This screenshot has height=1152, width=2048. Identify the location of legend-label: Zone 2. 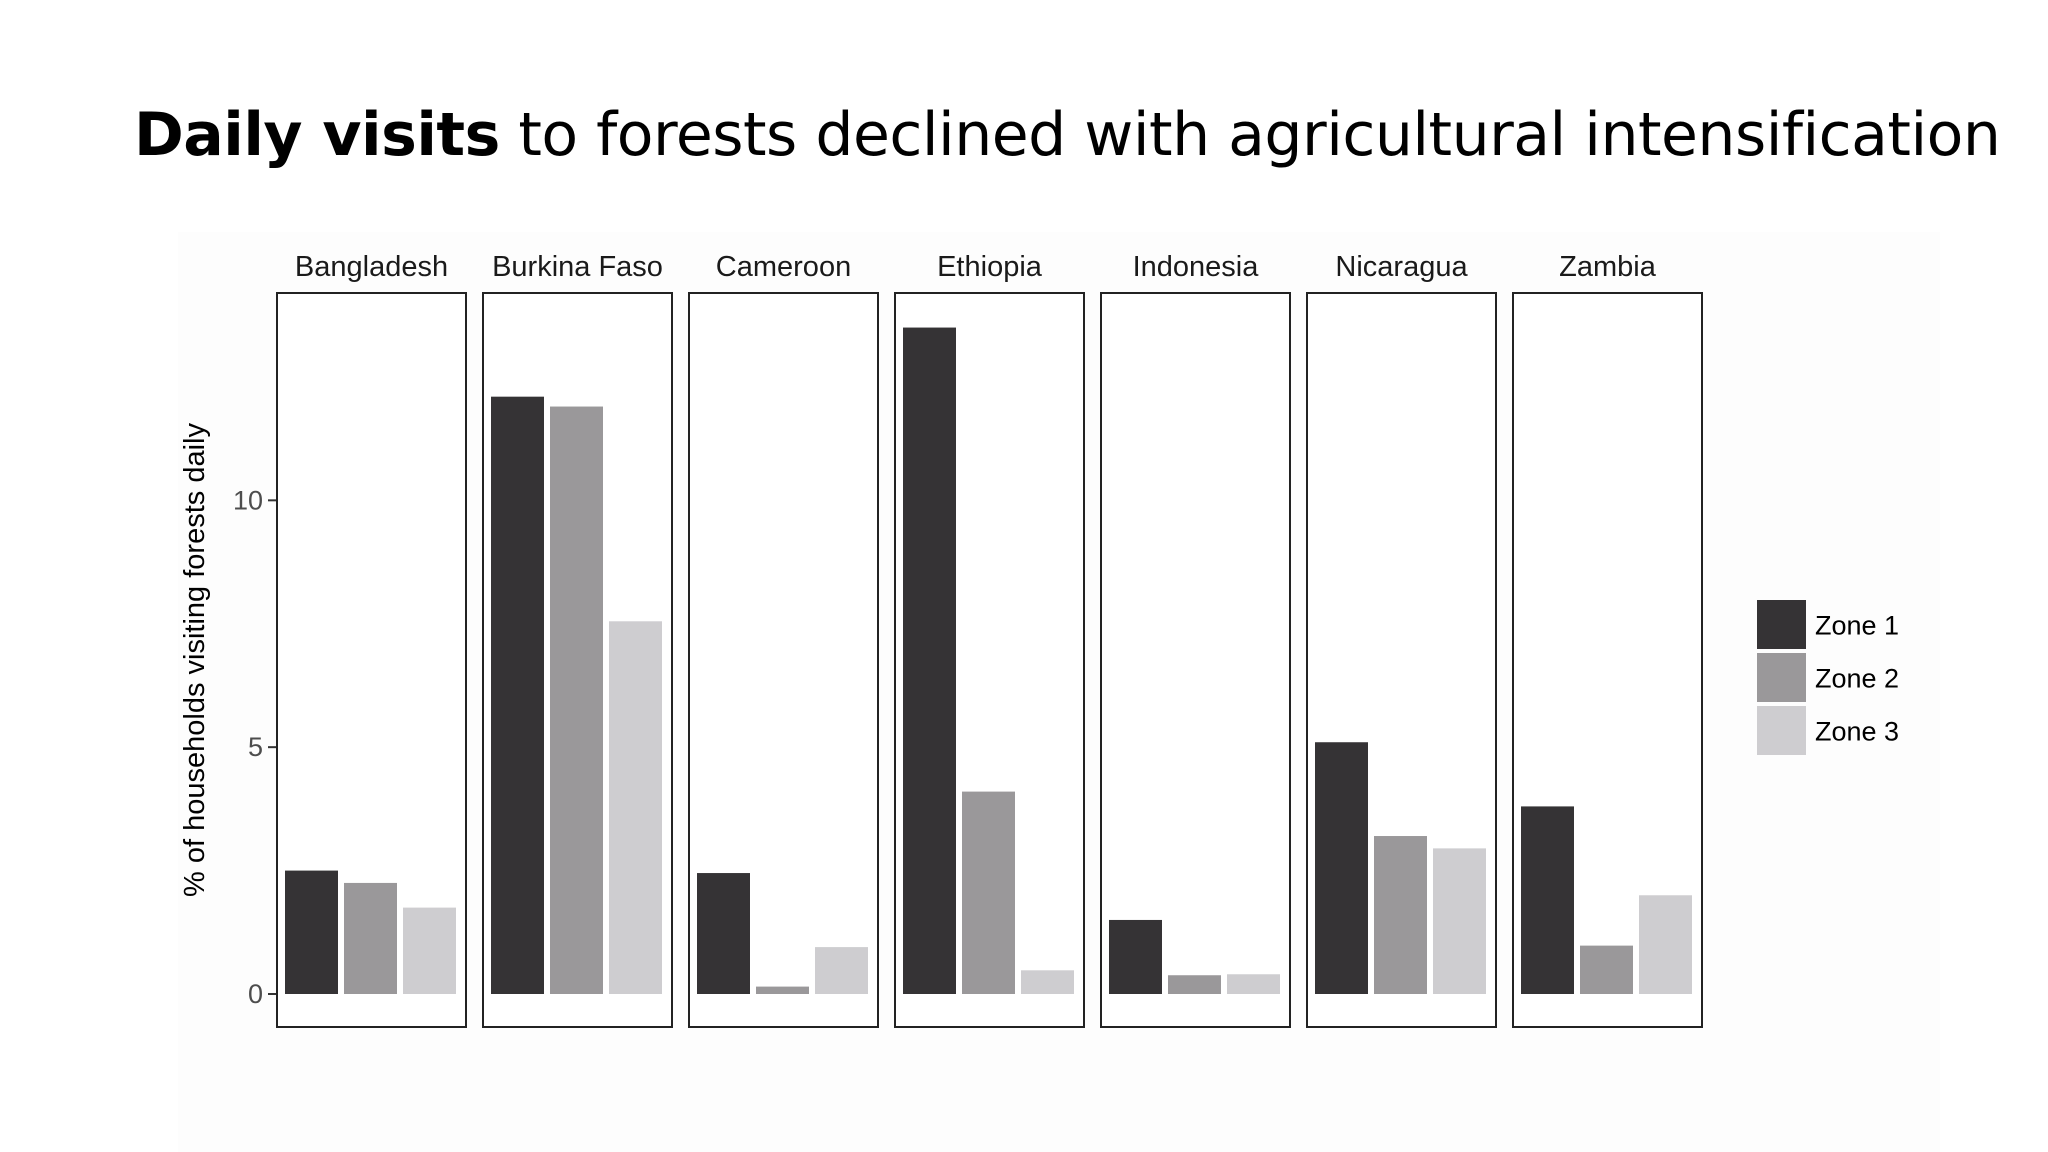
(1857, 679).